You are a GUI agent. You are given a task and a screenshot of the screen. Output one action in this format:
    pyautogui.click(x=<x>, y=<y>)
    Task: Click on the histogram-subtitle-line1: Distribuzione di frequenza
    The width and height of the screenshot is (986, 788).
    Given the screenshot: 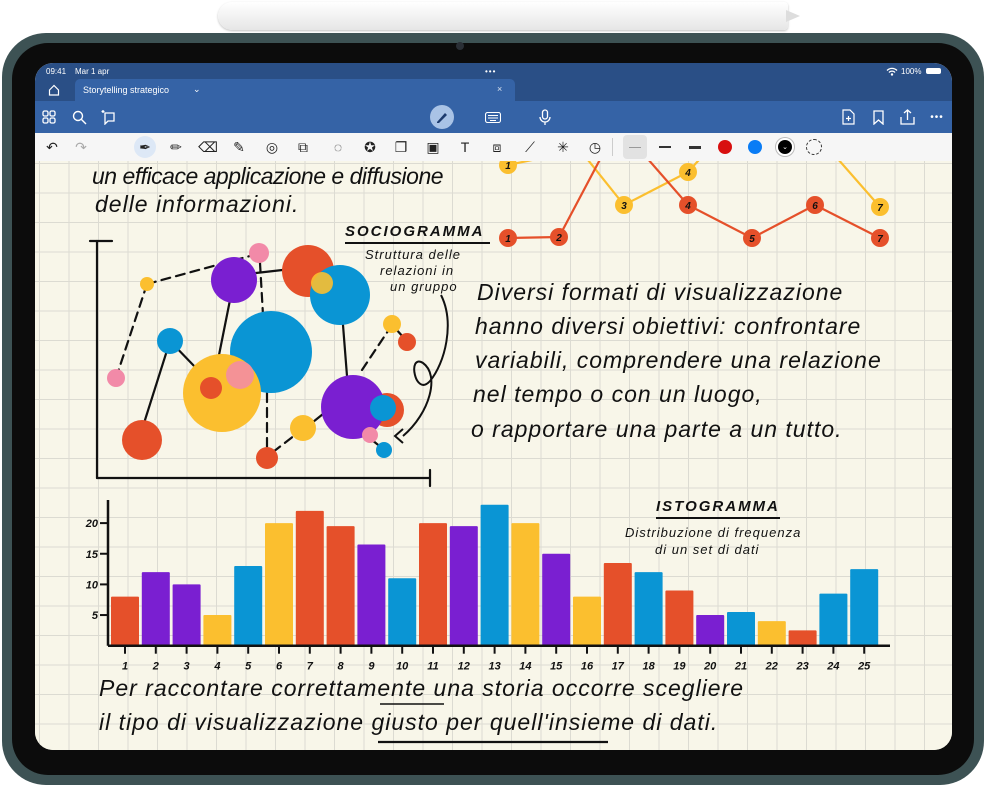 What is the action you would take?
    pyautogui.click(x=713, y=532)
    